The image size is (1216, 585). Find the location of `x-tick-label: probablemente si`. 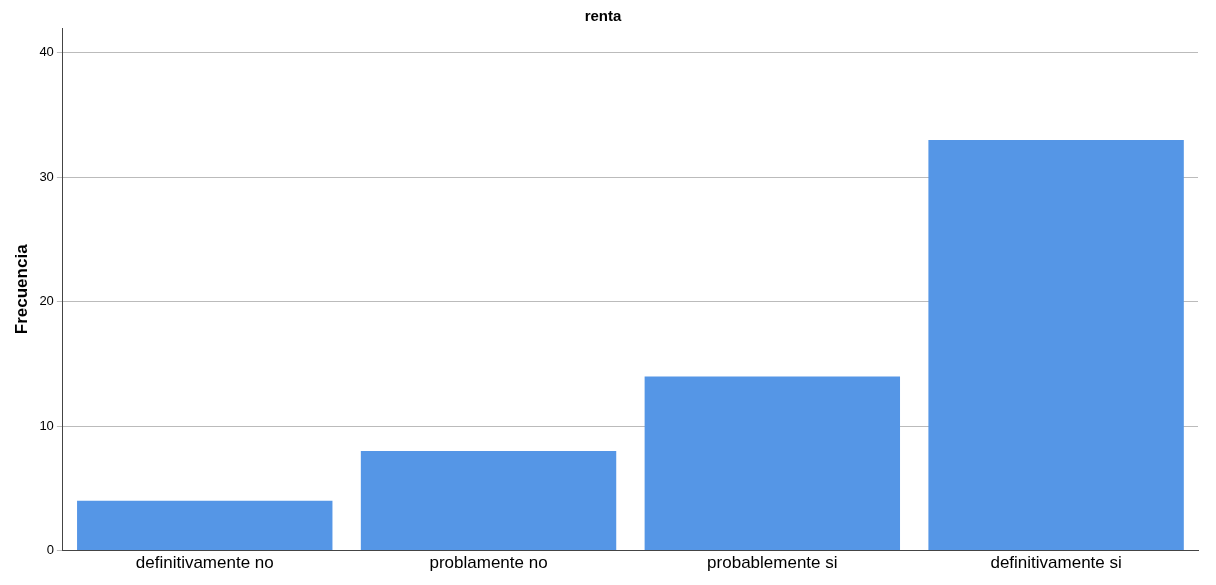

x-tick-label: probablemente si is located at coordinates (772, 563).